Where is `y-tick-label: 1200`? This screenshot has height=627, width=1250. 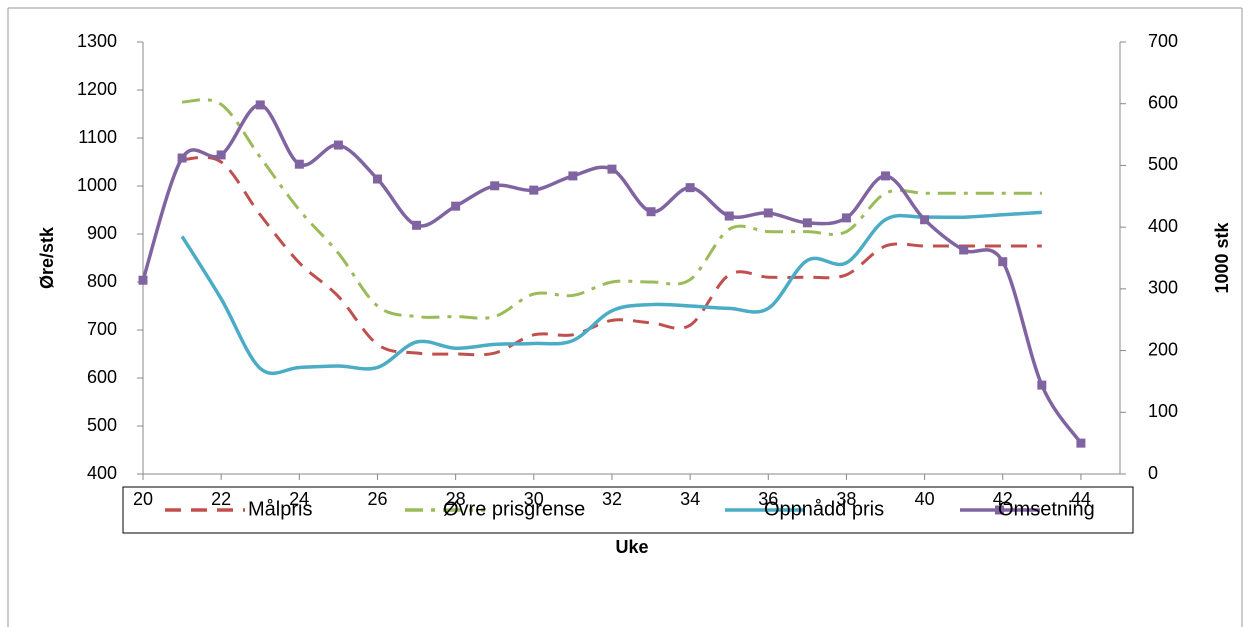 y-tick-label: 1200 is located at coordinates (97, 89).